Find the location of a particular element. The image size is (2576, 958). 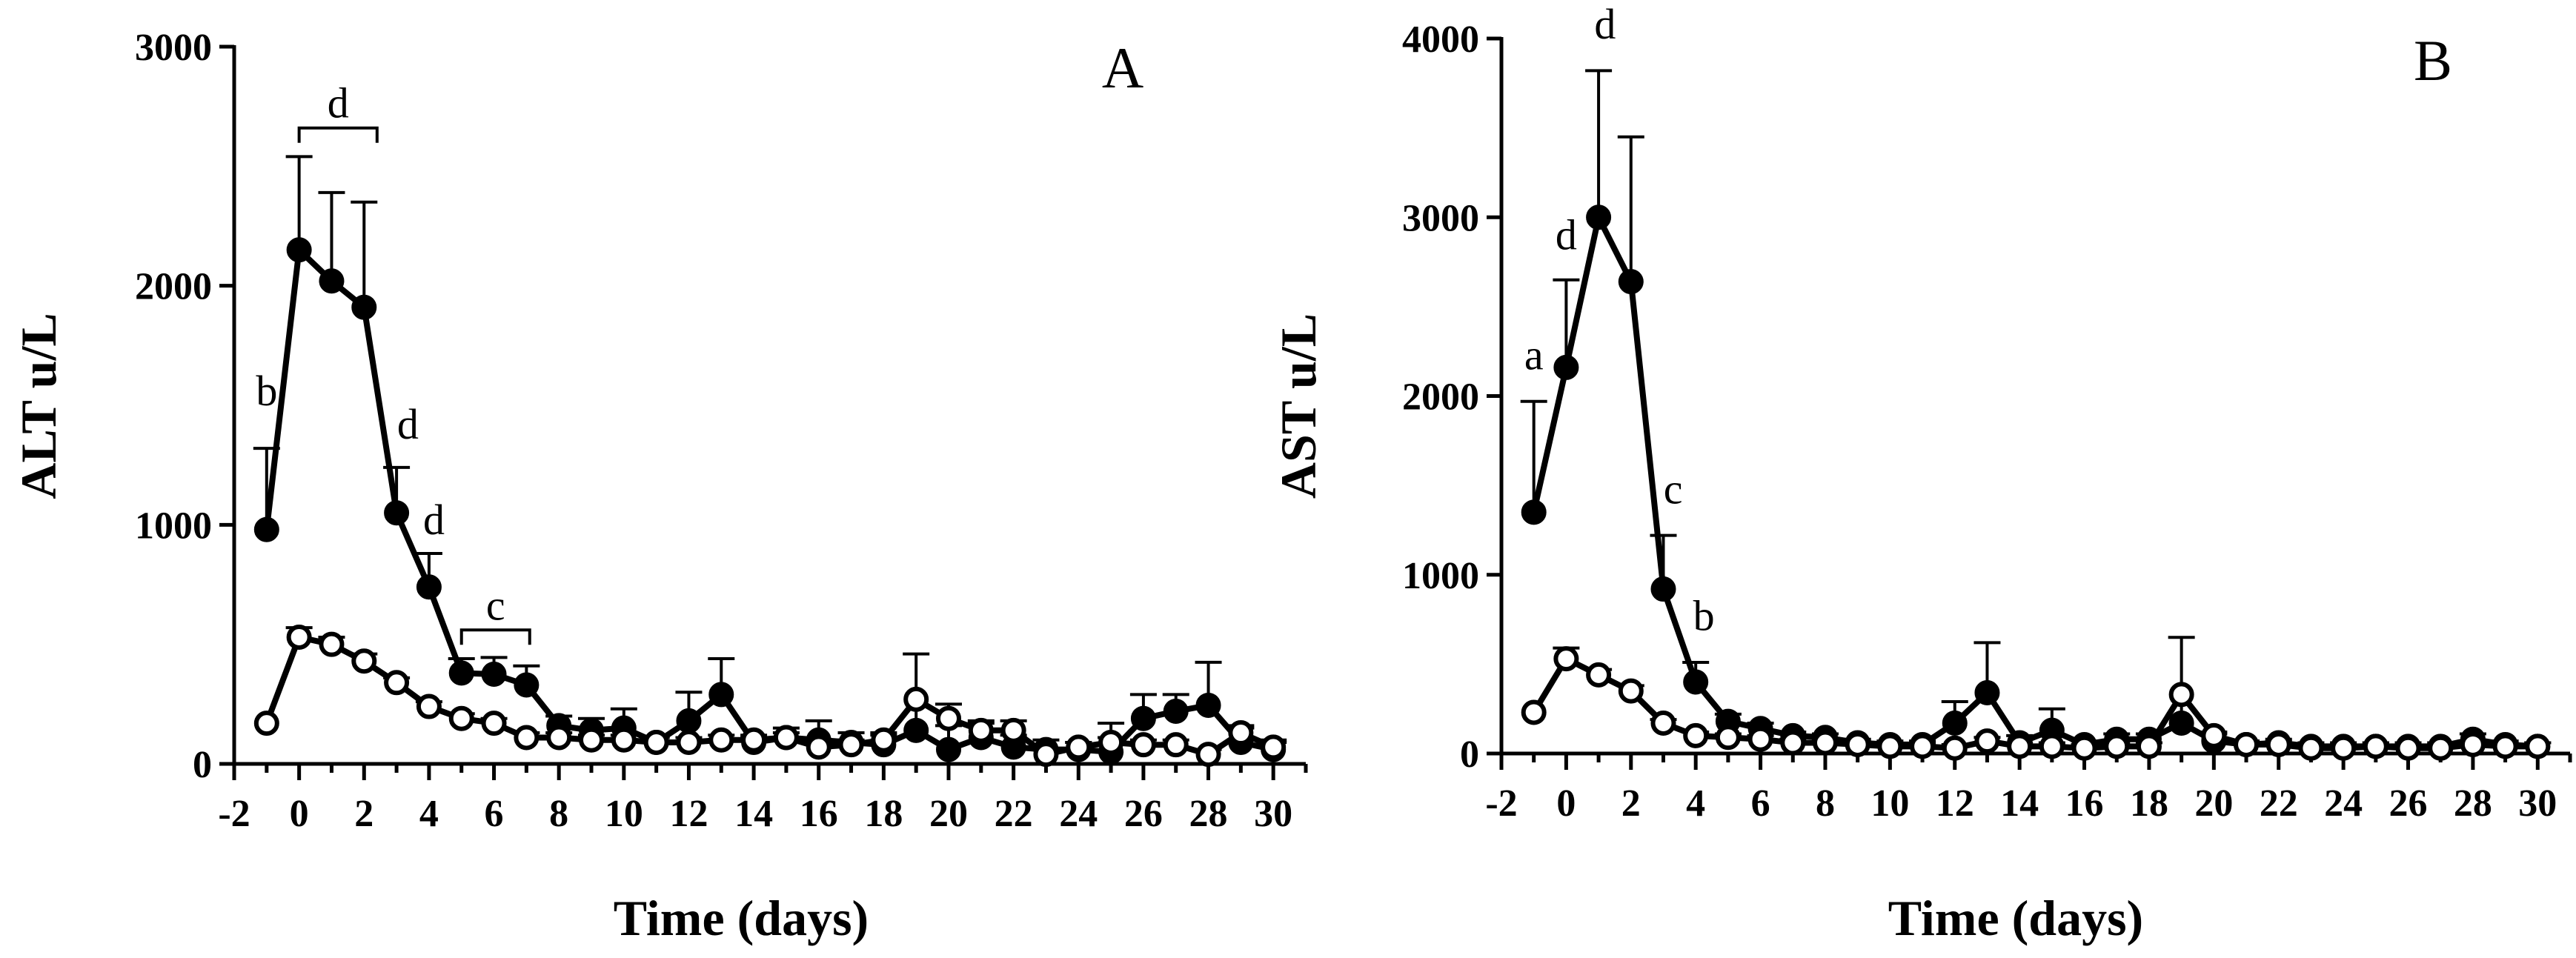

x-tick-label: 24 is located at coordinates (2343, 804).